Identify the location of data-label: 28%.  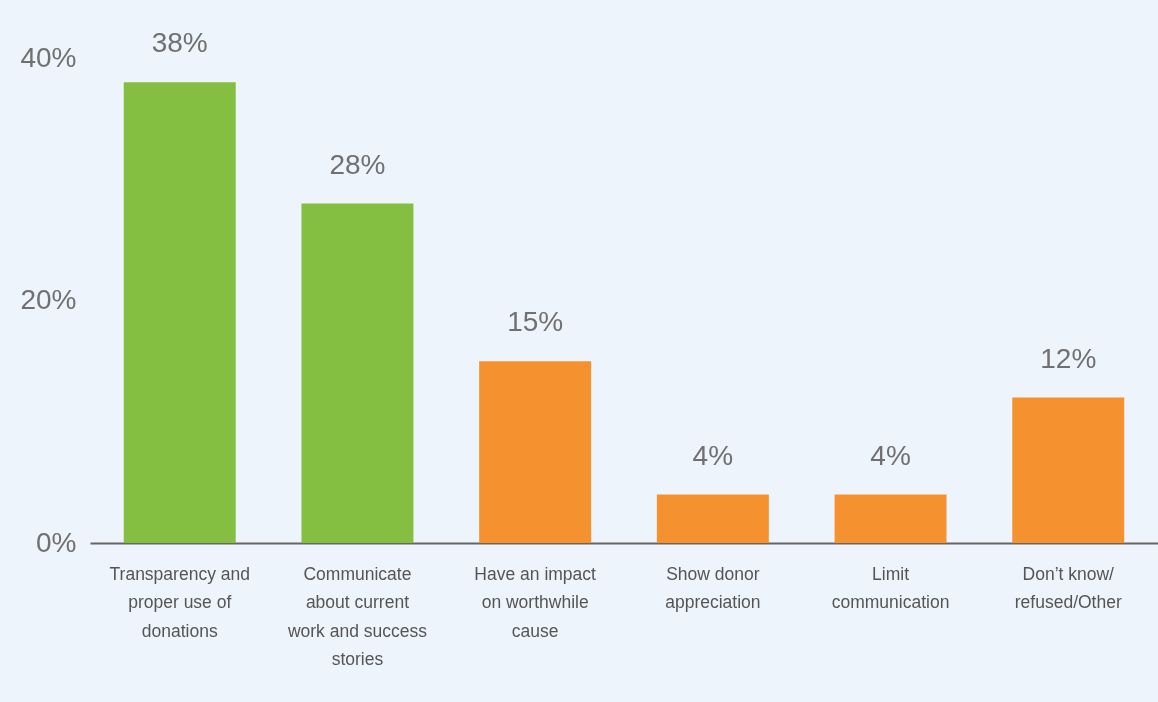
(357, 164).